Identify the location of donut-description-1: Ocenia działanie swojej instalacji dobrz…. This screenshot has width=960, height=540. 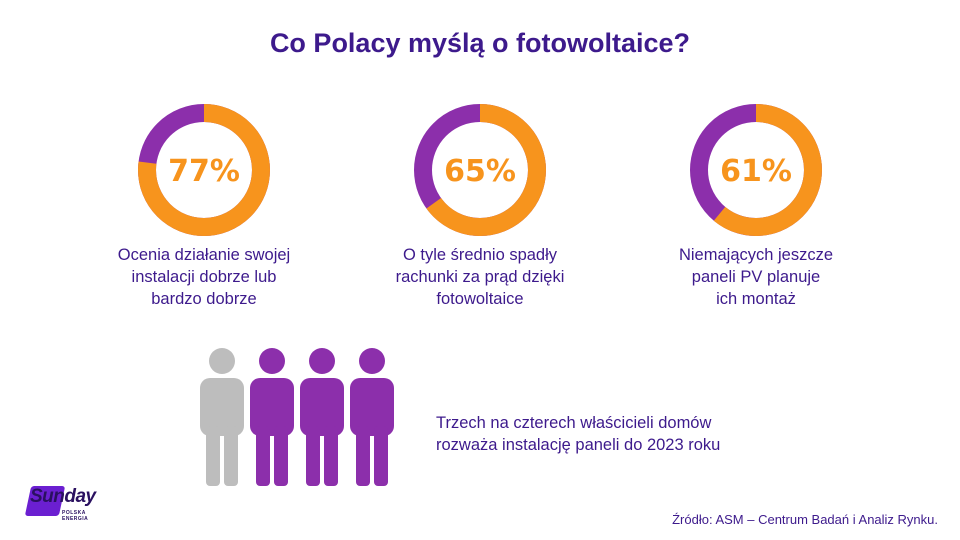
(204, 277).